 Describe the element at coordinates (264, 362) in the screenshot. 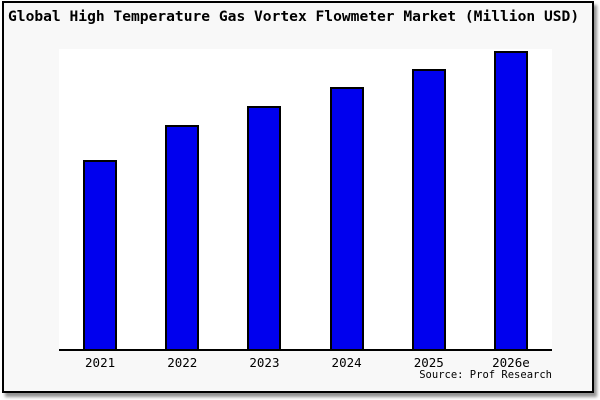

I see `x-tick-label: 2023` at that location.